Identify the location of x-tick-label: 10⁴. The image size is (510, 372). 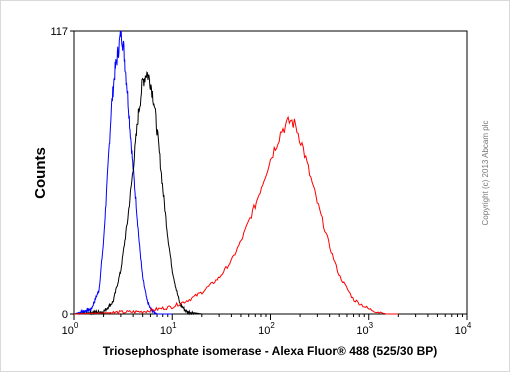
(463, 329).